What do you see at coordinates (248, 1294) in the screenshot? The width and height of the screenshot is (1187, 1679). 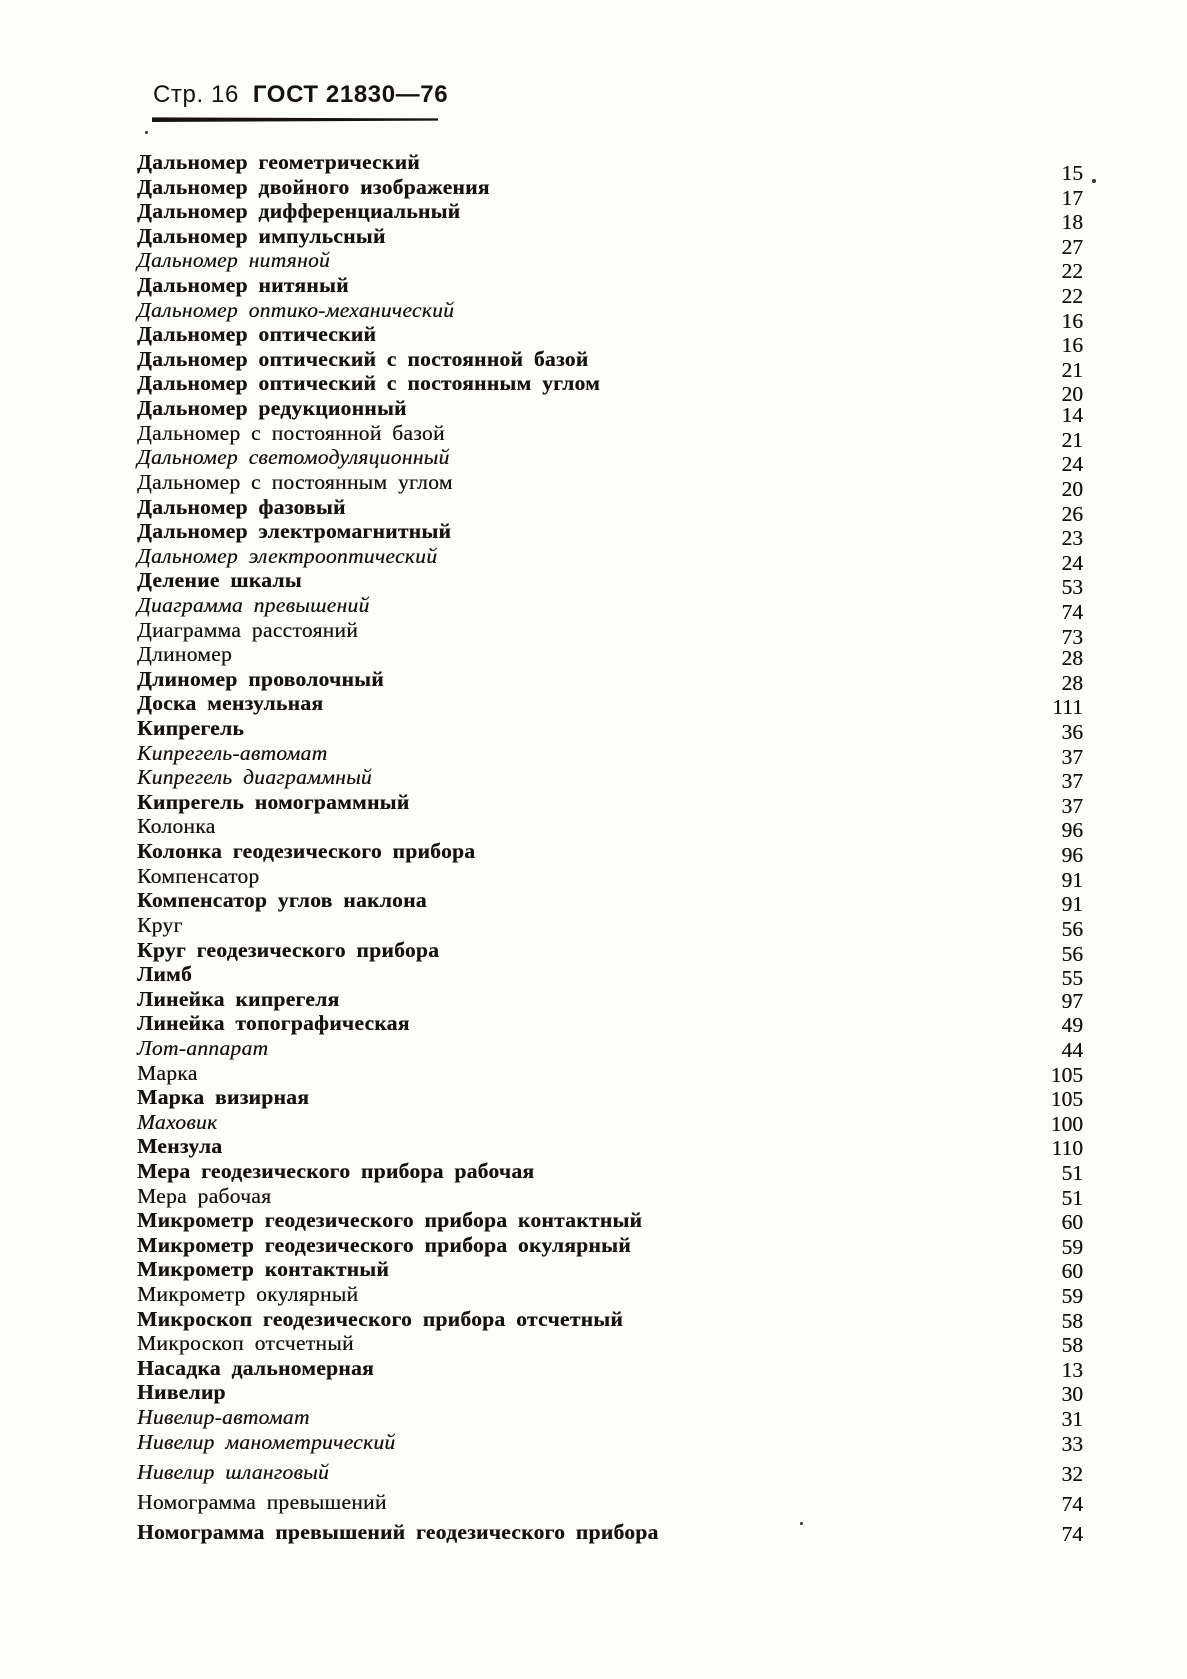 I see `index-term: Микрометр окулярный` at bounding box center [248, 1294].